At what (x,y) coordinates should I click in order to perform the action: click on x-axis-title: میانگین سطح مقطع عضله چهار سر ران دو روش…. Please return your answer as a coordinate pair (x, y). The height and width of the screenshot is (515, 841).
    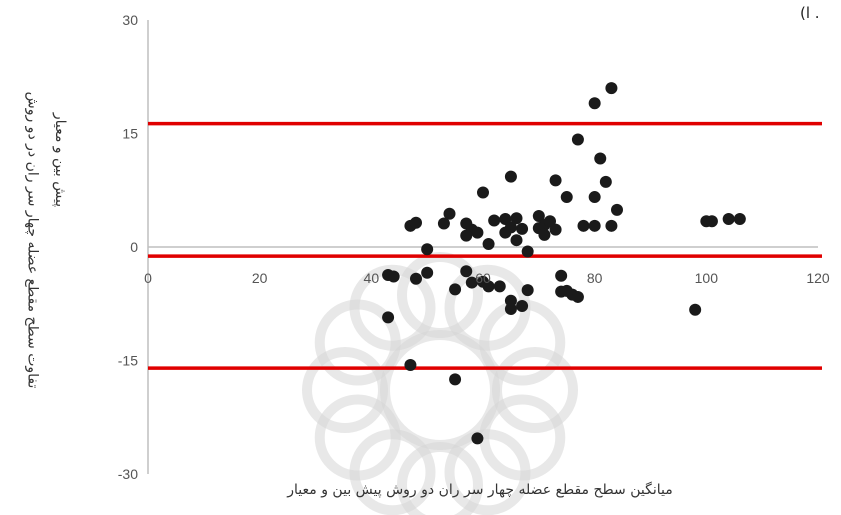
    Looking at the image, I should click on (480, 490).